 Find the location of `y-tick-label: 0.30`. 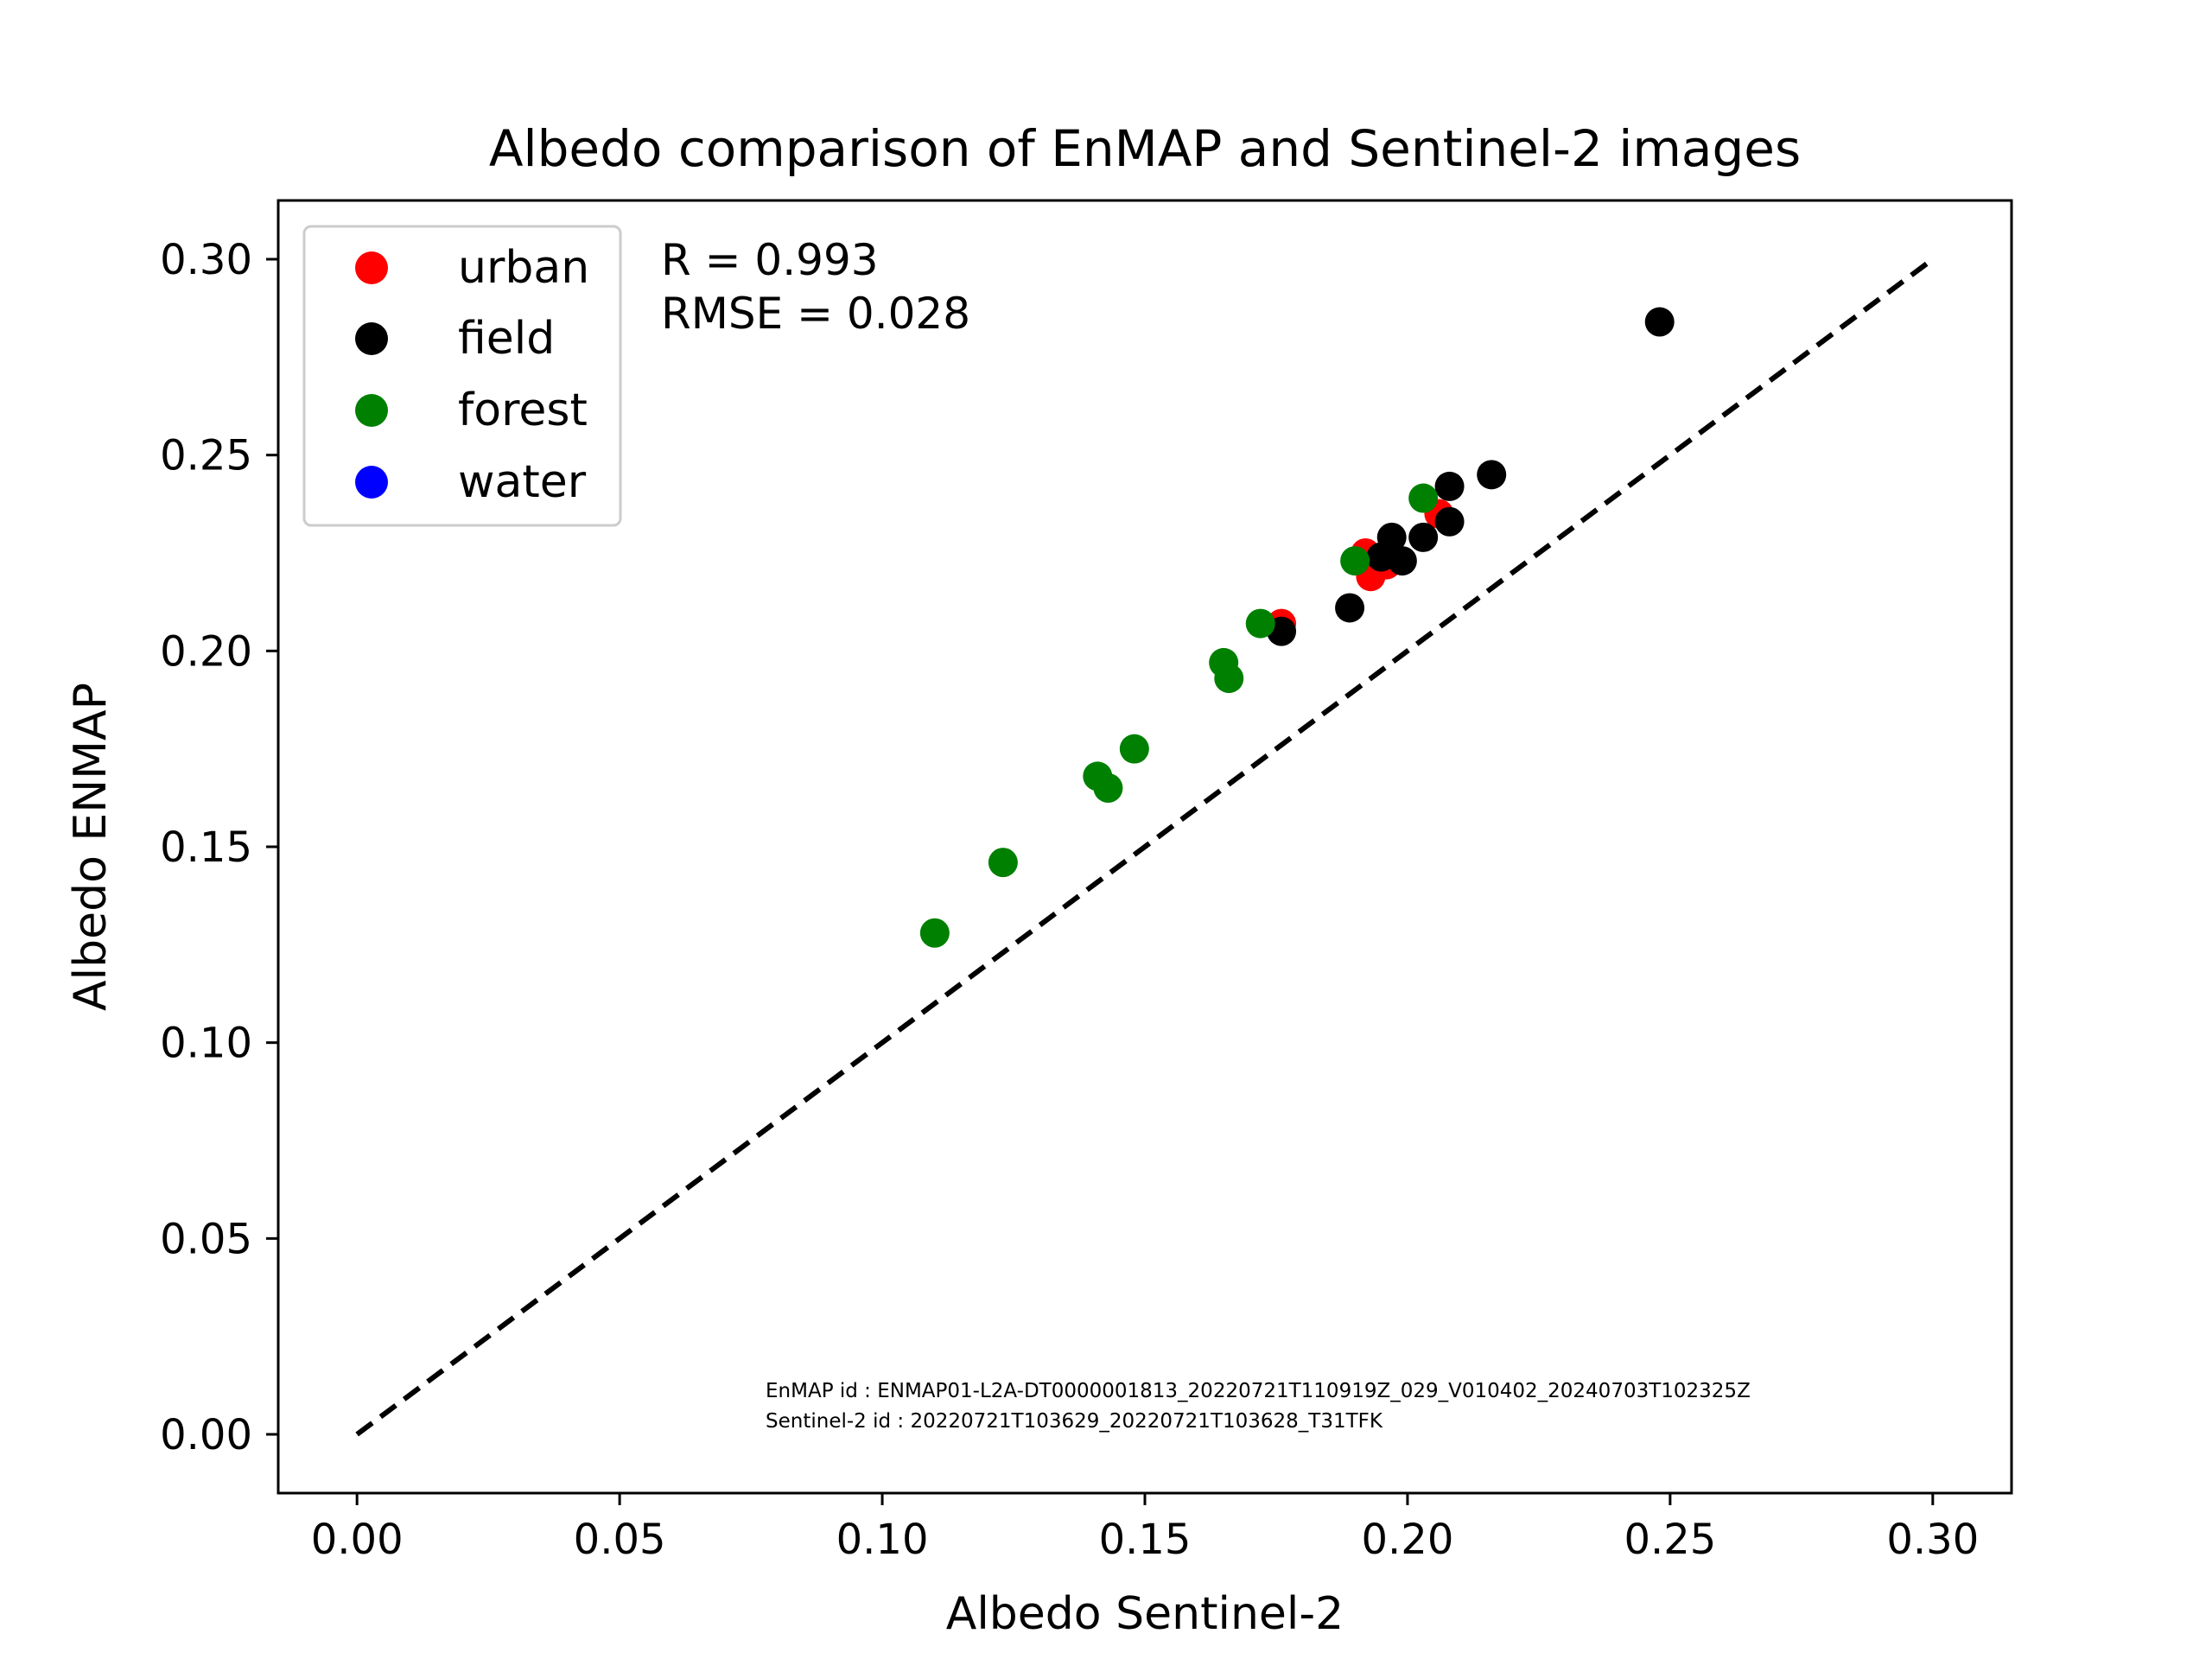

y-tick-label: 0.30 is located at coordinates (206, 260).